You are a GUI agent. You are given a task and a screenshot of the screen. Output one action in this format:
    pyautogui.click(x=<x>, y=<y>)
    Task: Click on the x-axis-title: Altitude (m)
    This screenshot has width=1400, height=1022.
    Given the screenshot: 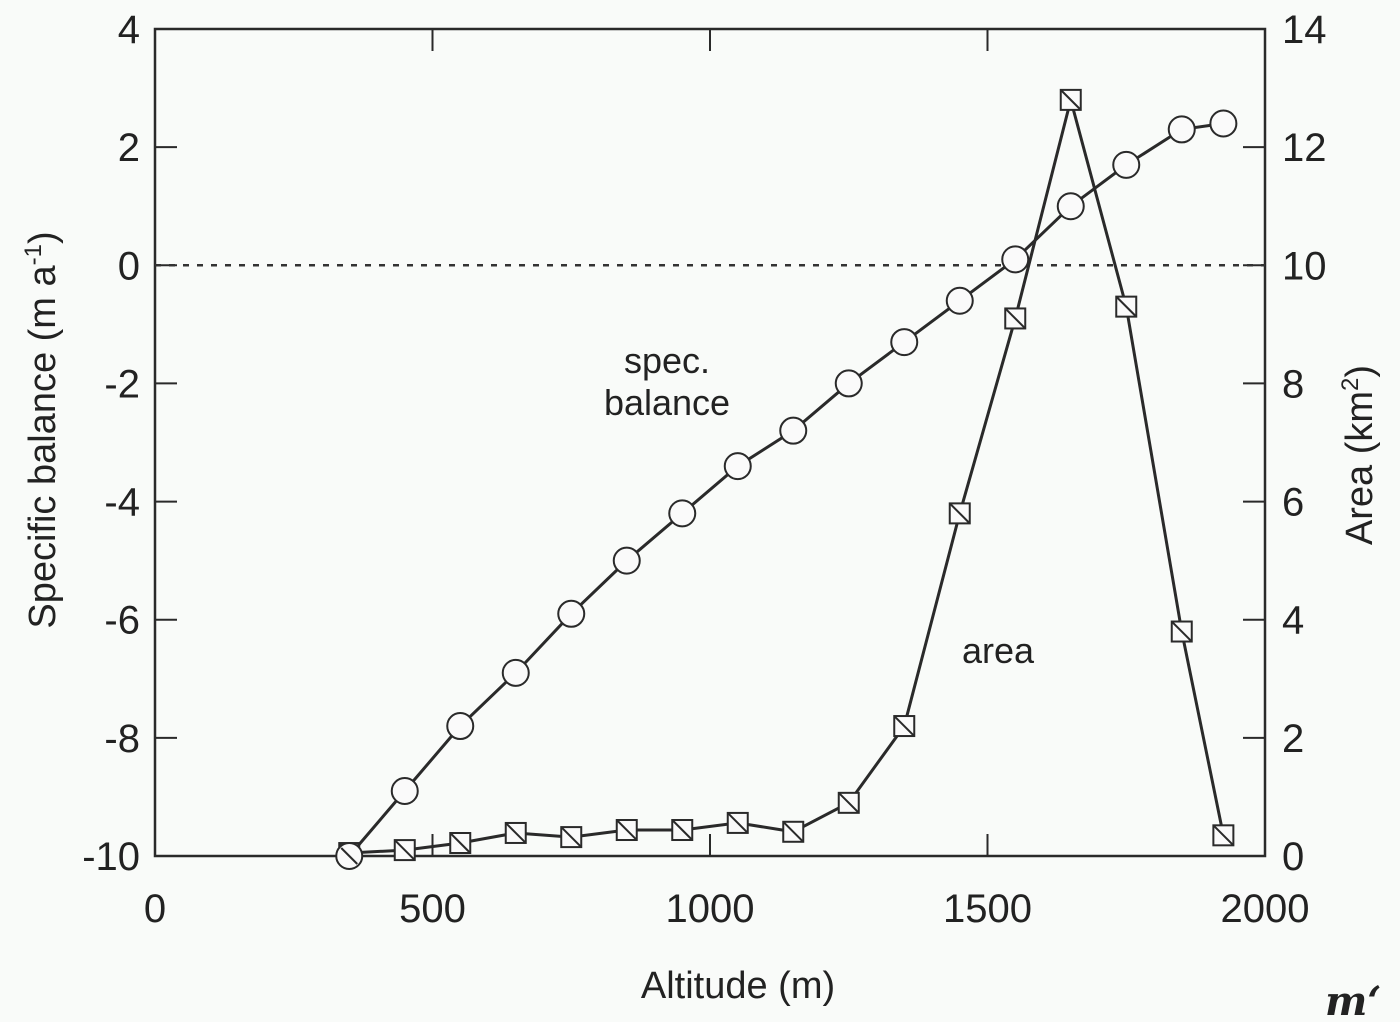 What is the action you would take?
    pyautogui.click(x=738, y=986)
    